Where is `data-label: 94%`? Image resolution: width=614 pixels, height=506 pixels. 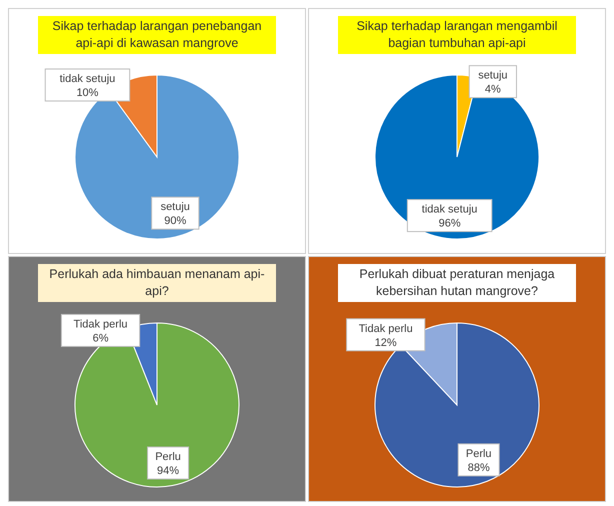
data-label: 94% is located at coordinates (168, 470).